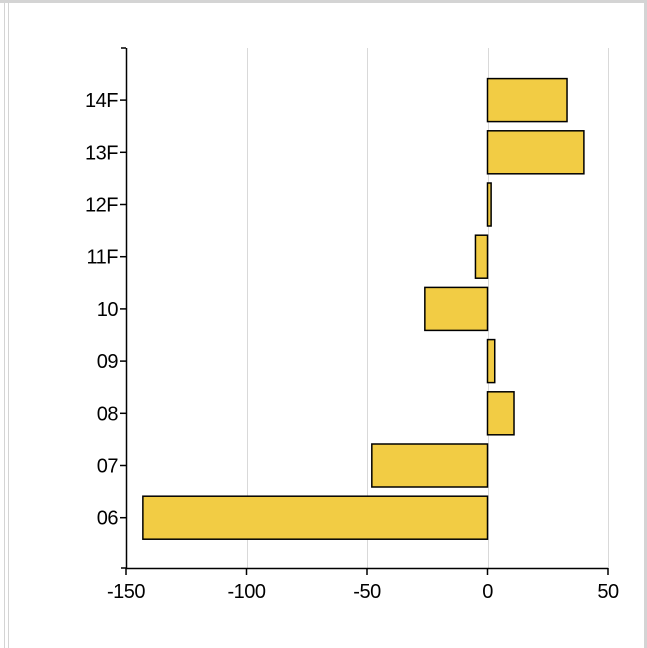 Image resolution: width=647 pixels, height=648 pixels. Describe the element at coordinates (101, 206) in the screenshot. I see `y-tick-label-12F: 12F` at that location.